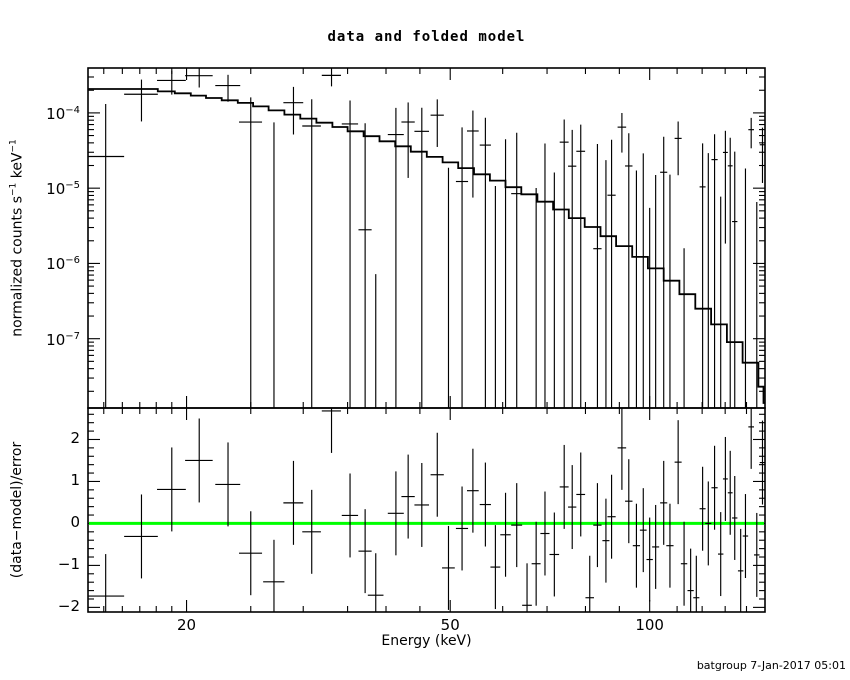  Describe the element at coordinates (426, 37) in the screenshot. I see `plot-title: data and folded model` at that location.